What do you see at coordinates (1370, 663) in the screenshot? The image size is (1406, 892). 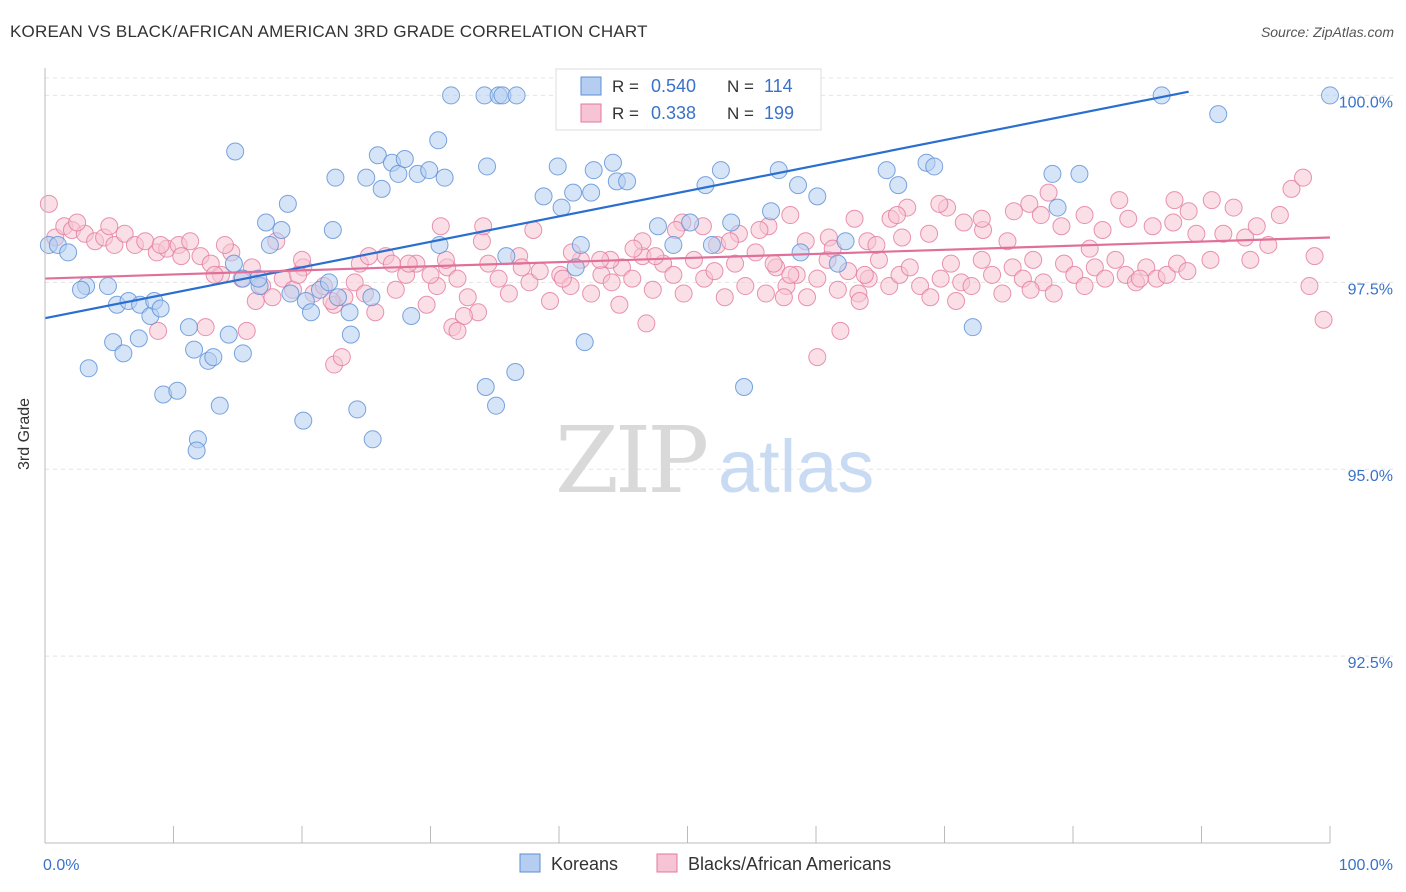 I see `y-tick-label: 92.5%` at bounding box center [1370, 663].